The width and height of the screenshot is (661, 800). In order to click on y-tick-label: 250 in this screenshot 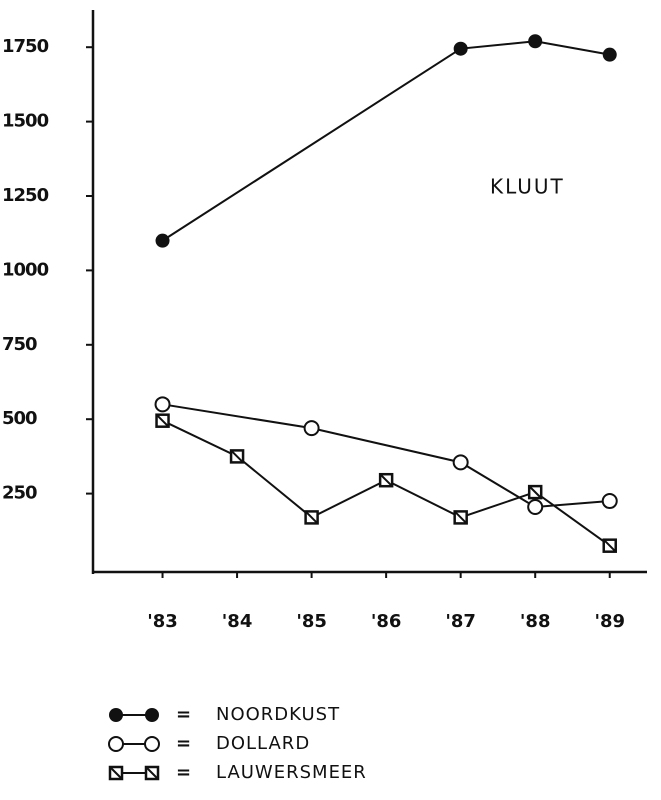, I will do `click(19, 493)`.